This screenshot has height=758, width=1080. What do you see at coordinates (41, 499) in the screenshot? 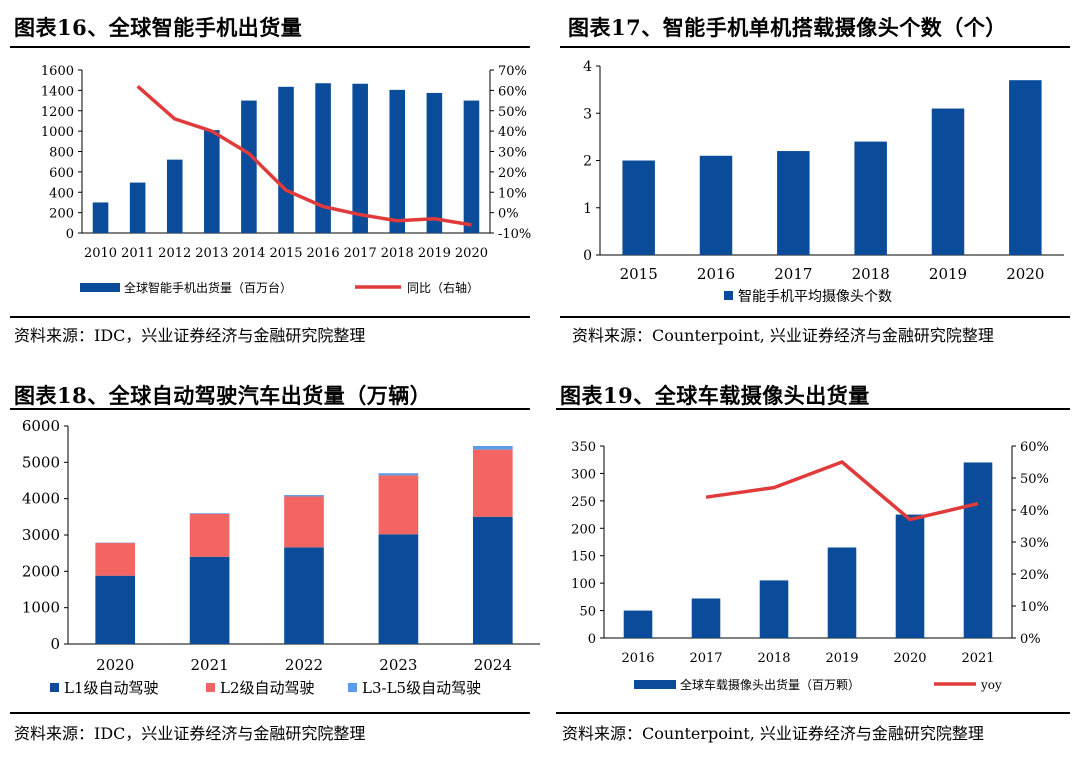
I see `y-tick-label: 4000` at bounding box center [41, 499].